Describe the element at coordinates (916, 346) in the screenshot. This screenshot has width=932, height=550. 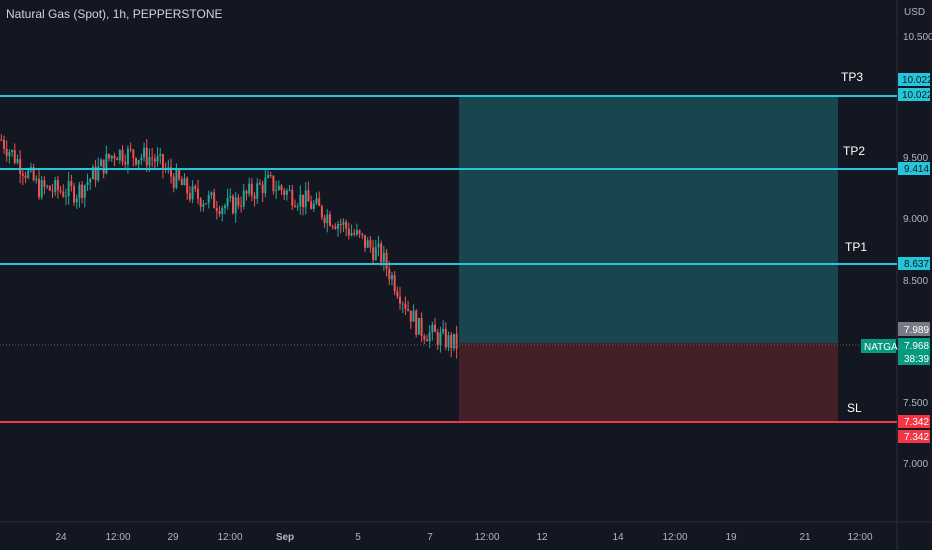
I see `current-price: 7.968` at that location.